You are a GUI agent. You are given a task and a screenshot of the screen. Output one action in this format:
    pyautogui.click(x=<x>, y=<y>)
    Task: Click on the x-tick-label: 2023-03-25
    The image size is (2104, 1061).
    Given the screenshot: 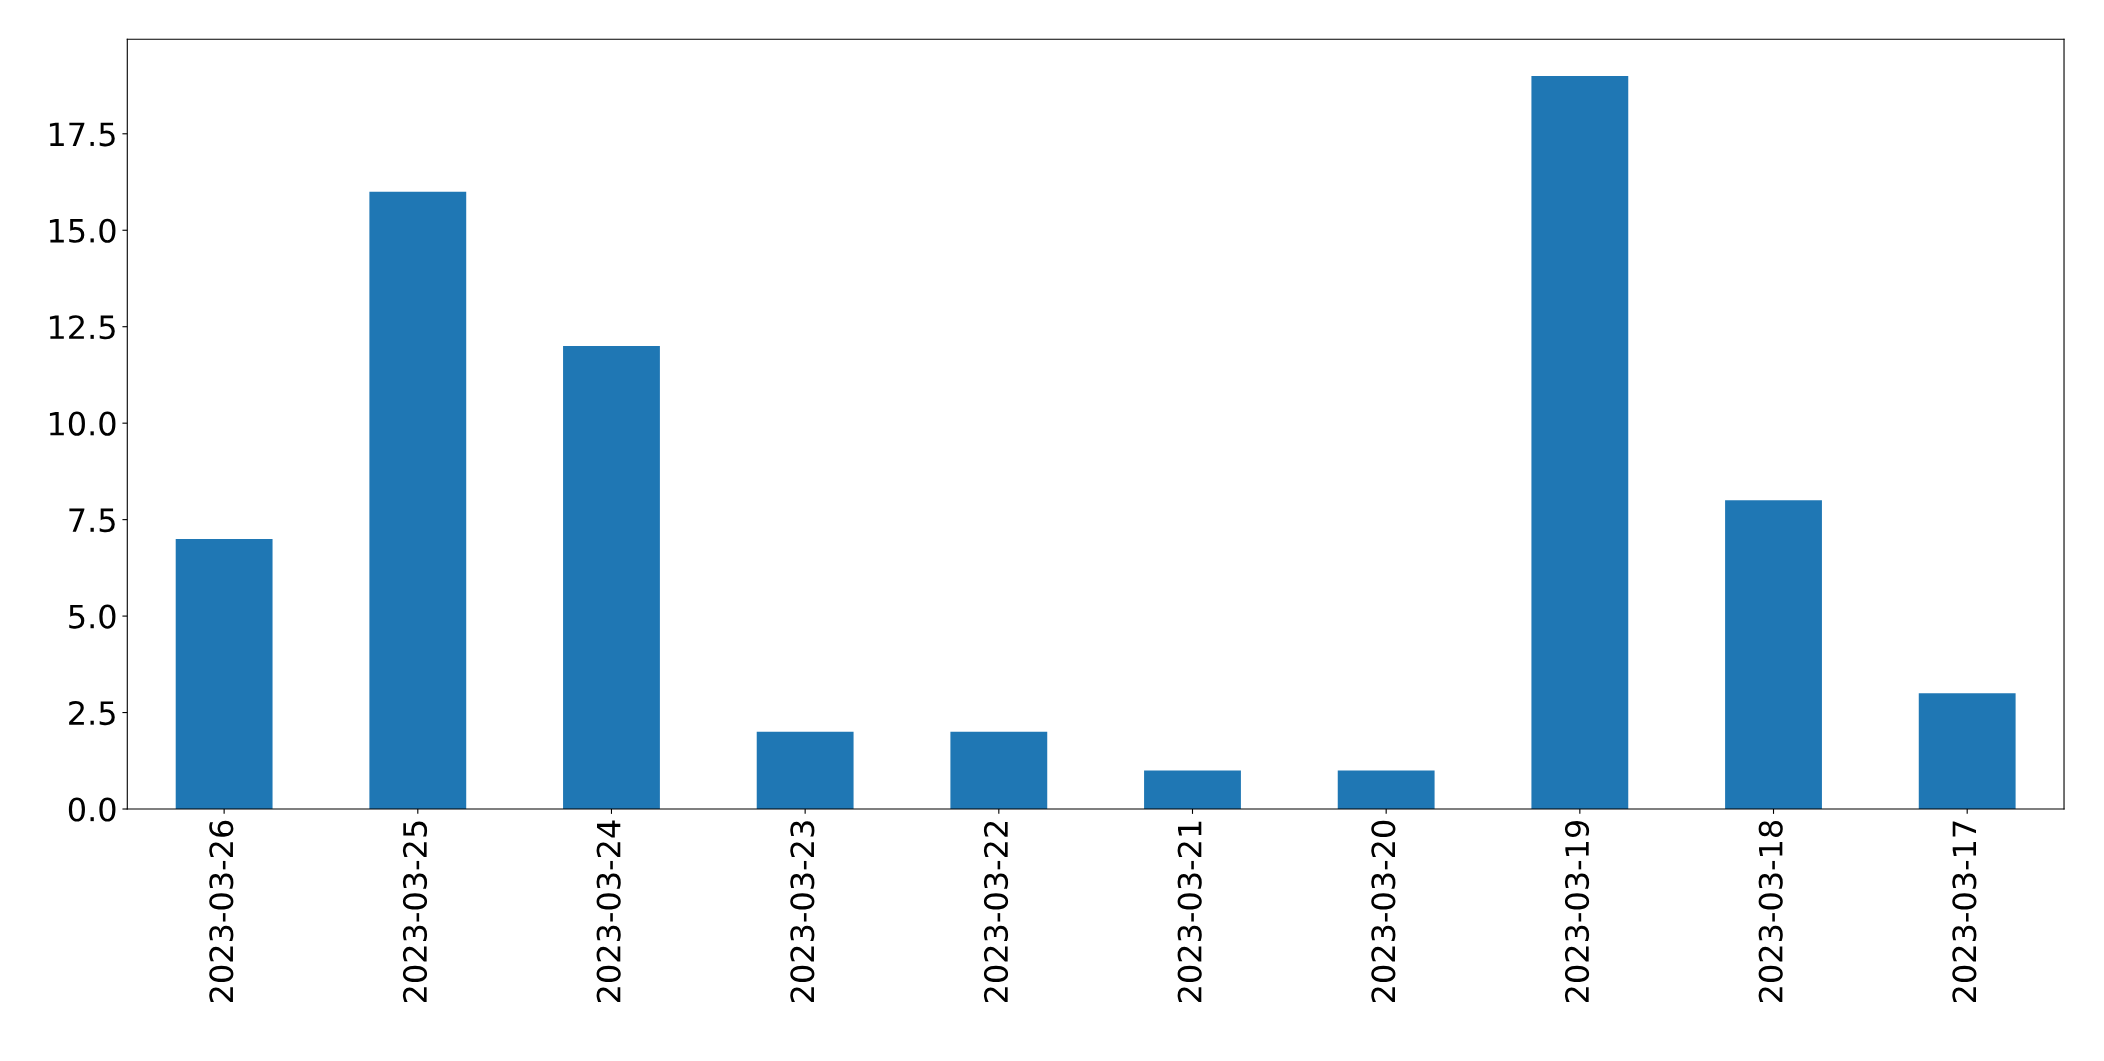 What is the action you would take?
    pyautogui.click(x=415, y=912)
    